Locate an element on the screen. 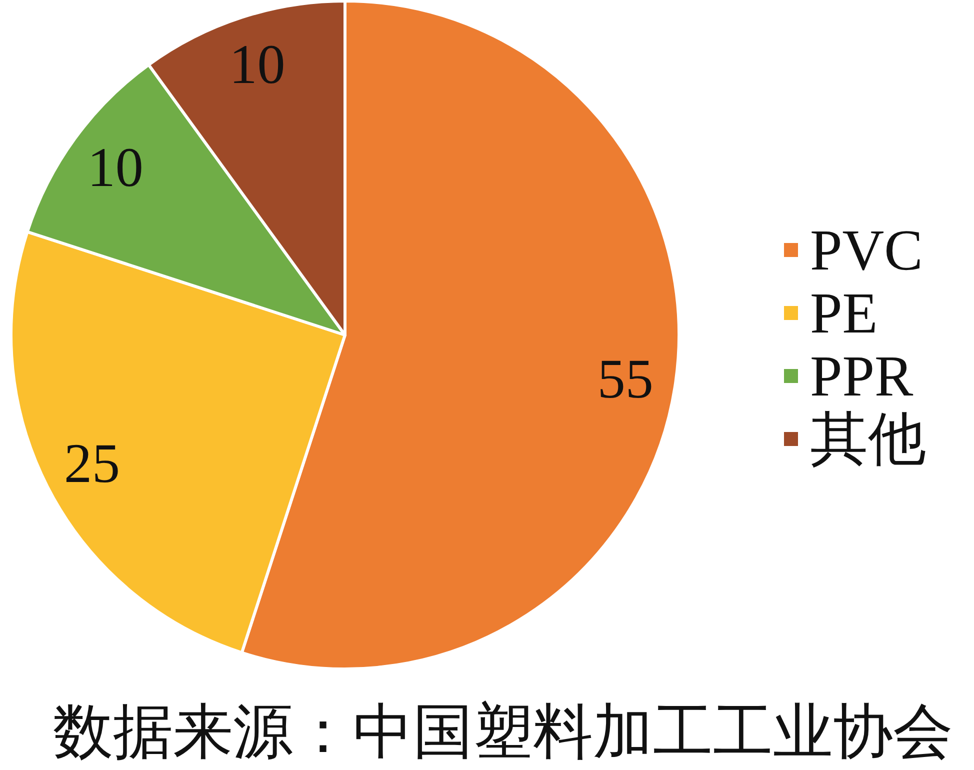 Image resolution: width=974 pixels, height=770 pixels. legend-label: 其他 is located at coordinates (868, 439).